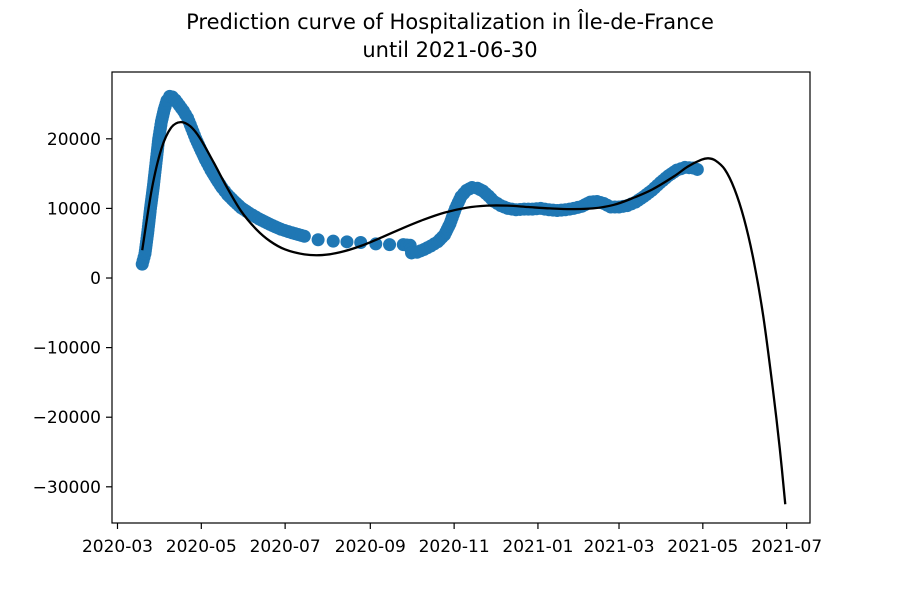  What do you see at coordinates (74, 140) in the screenshot?
I see `y-tick-label: 20000` at bounding box center [74, 140].